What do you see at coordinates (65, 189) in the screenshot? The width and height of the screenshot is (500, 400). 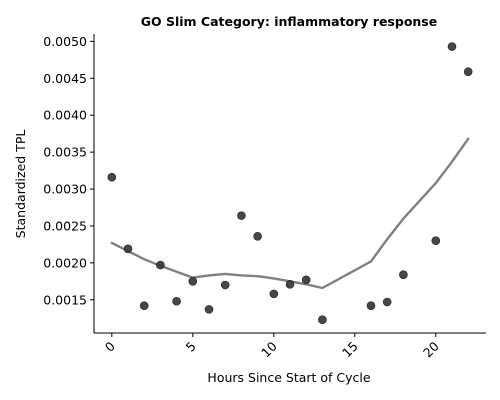 I see `y-tick-label: 0.0030` at bounding box center [65, 189].